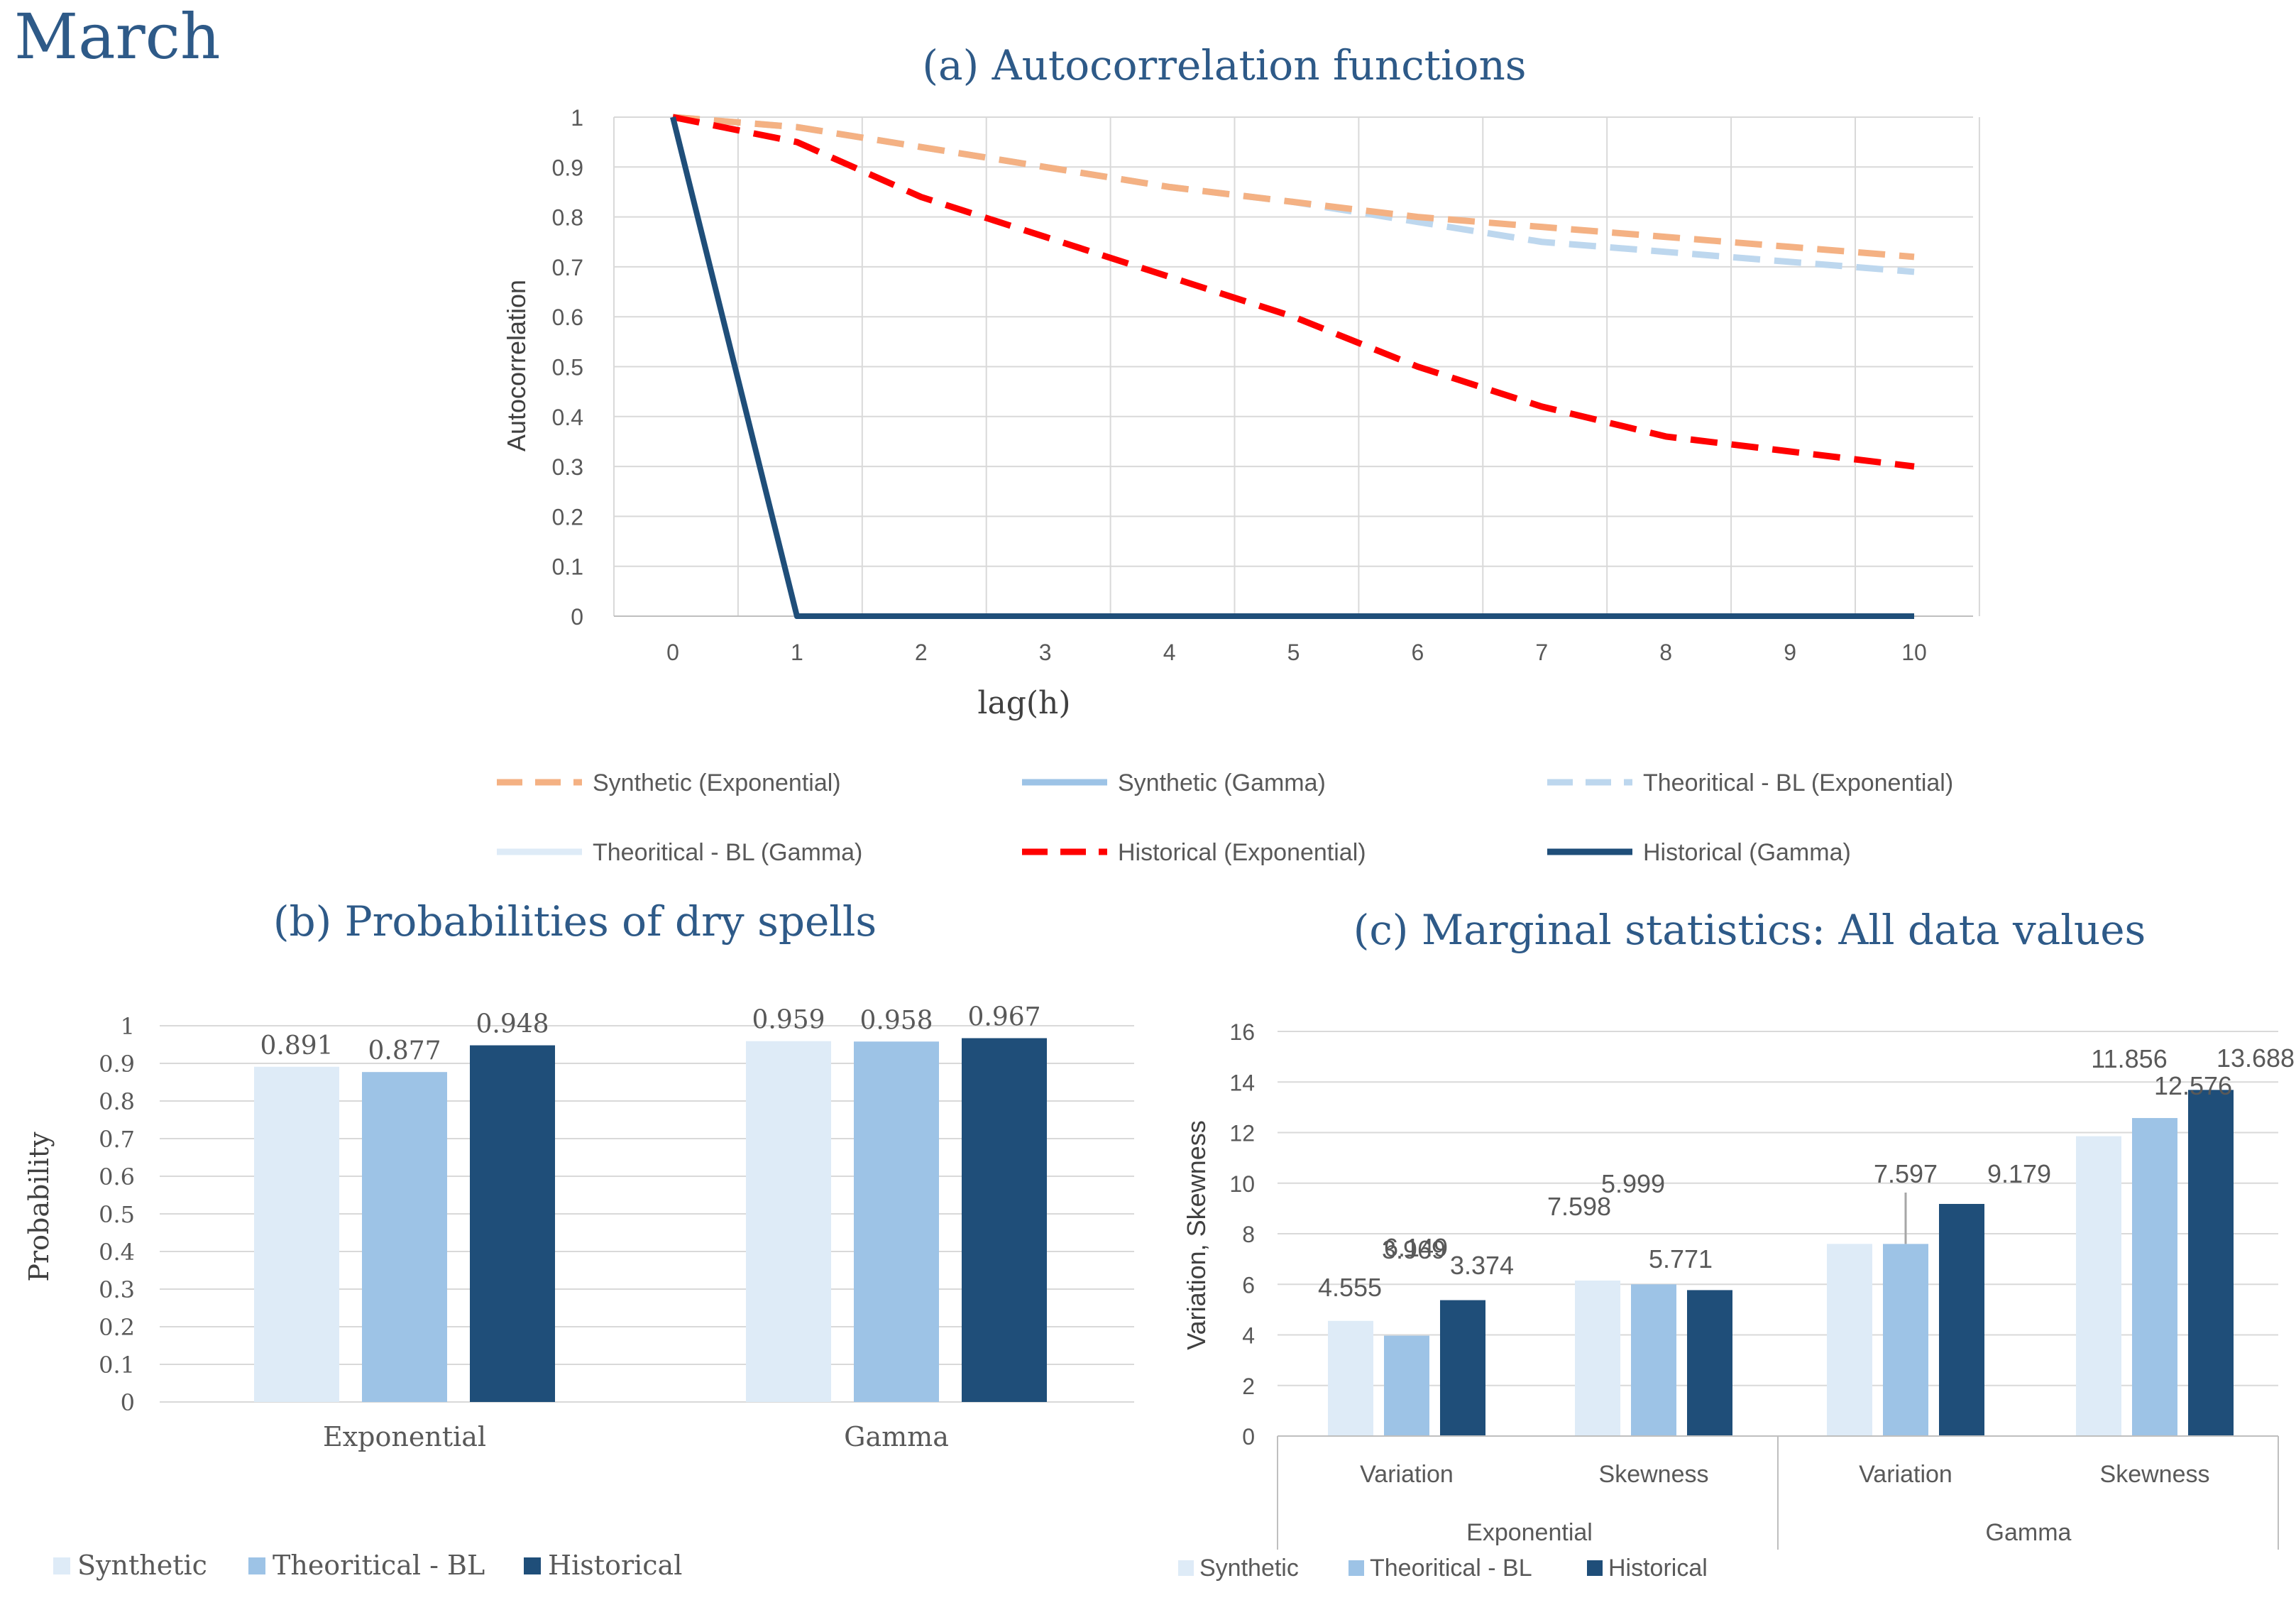  Describe the element at coordinates (575, 922) in the screenshot. I see `chart-b-title: (b) Probabilities of dry spells` at that location.